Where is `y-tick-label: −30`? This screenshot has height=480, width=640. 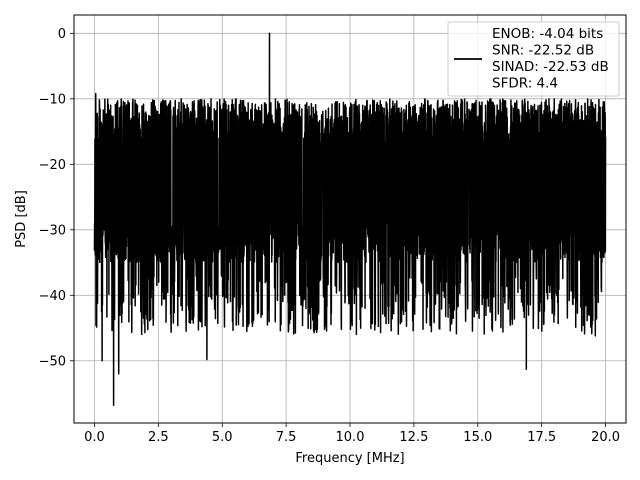
y-tick-label: −30 is located at coordinates (52, 230).